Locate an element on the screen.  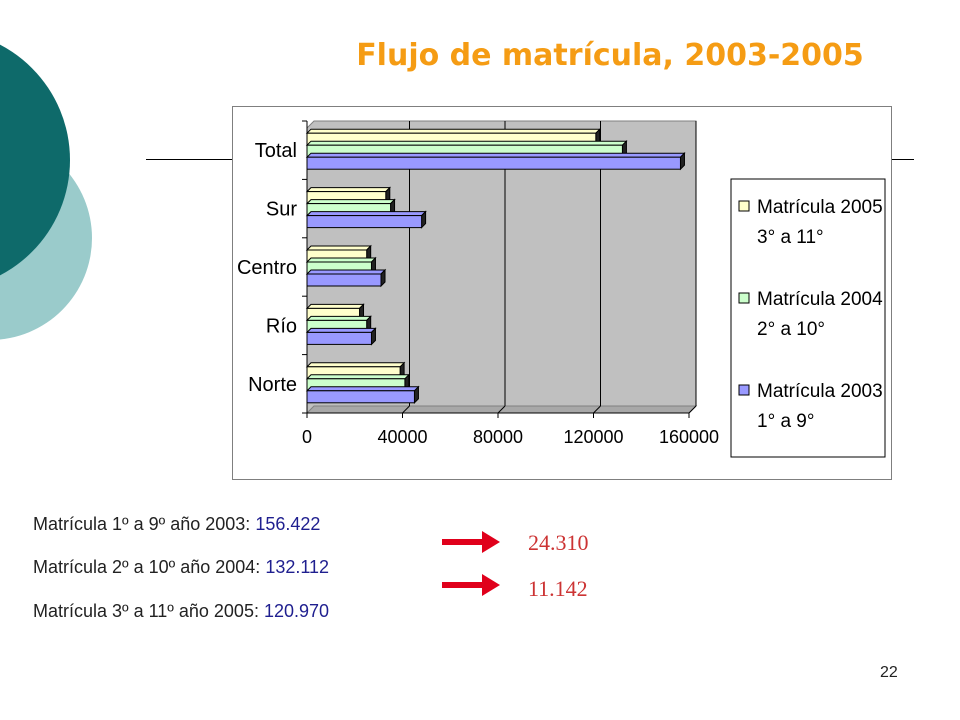
page-title: Flujo de matrícula, 2003-2005 is located at coordinates (610, 55).